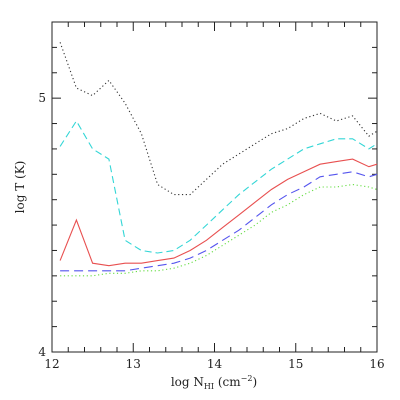 Image resolution: width=400 pixels, height=400 pixels. I want to click on x-tick-label: 15, so click(295, 364).